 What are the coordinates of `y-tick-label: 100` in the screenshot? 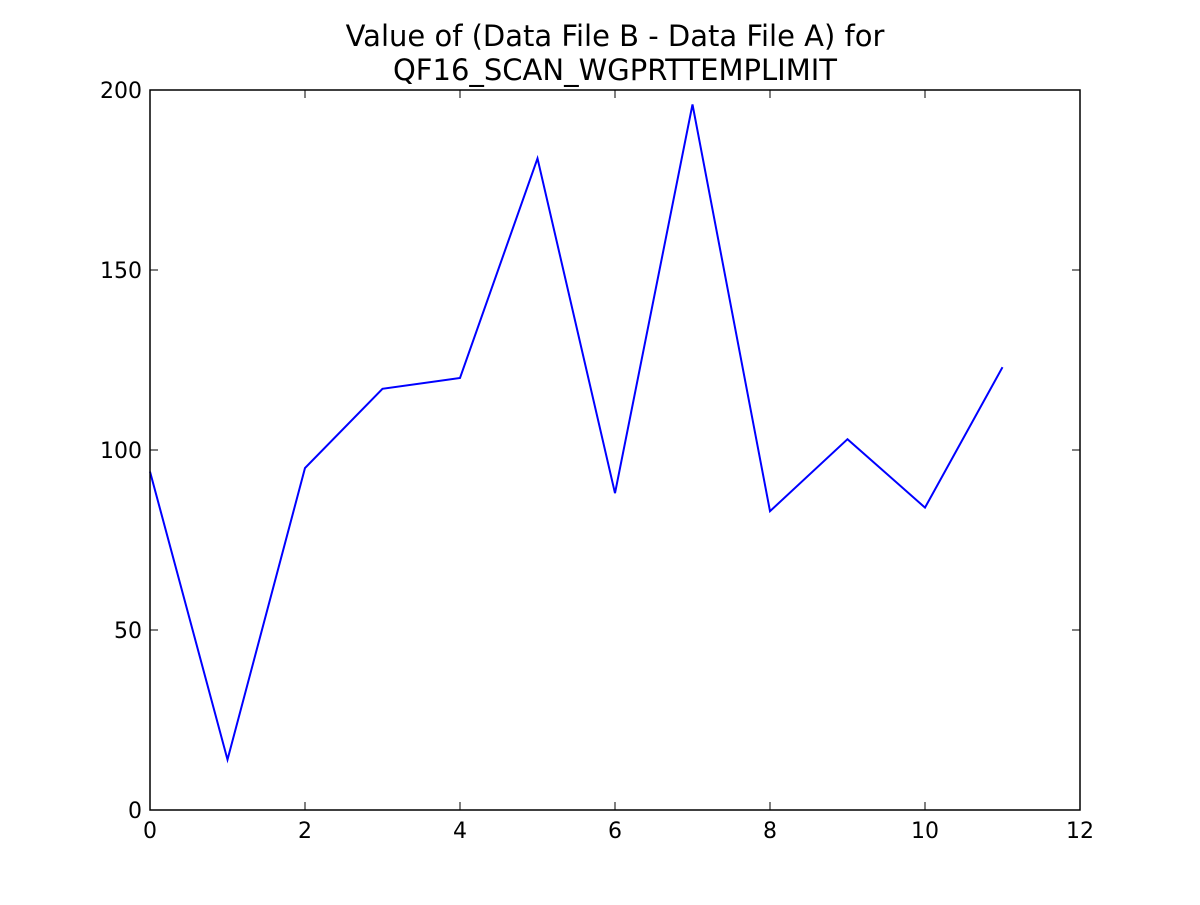 It's located at (121, 451).